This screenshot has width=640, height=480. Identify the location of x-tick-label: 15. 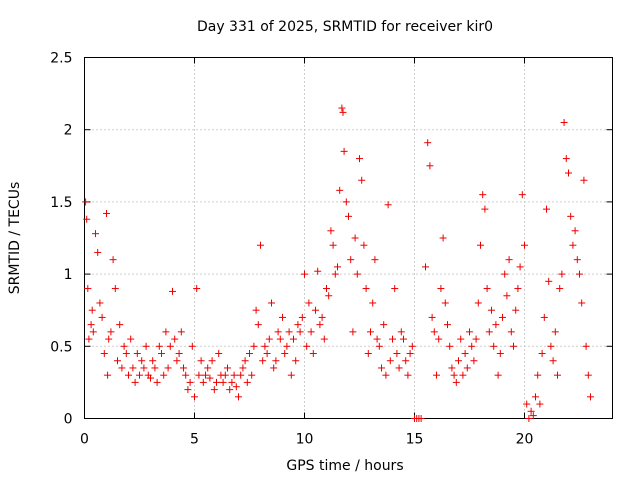
(415, 440).